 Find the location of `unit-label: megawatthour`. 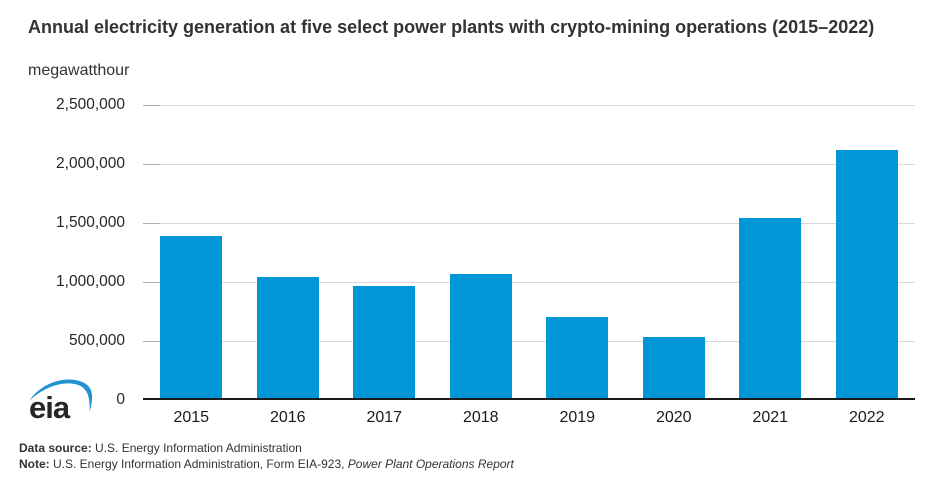

unit-label: megawatthour is located at coordinates (79, 70).